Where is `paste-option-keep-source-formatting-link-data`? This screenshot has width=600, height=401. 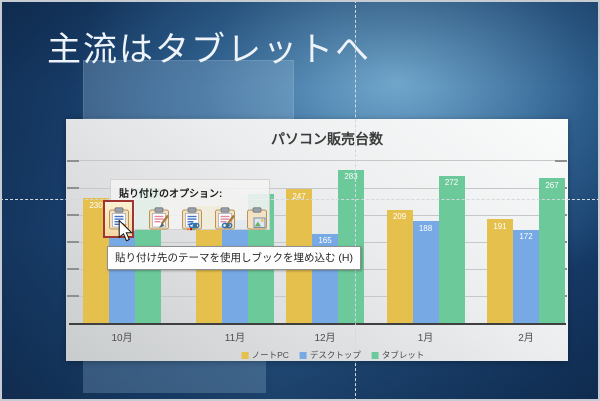
paste-option-keep-source-formatting-link-data is located at coordinates (225, 219).